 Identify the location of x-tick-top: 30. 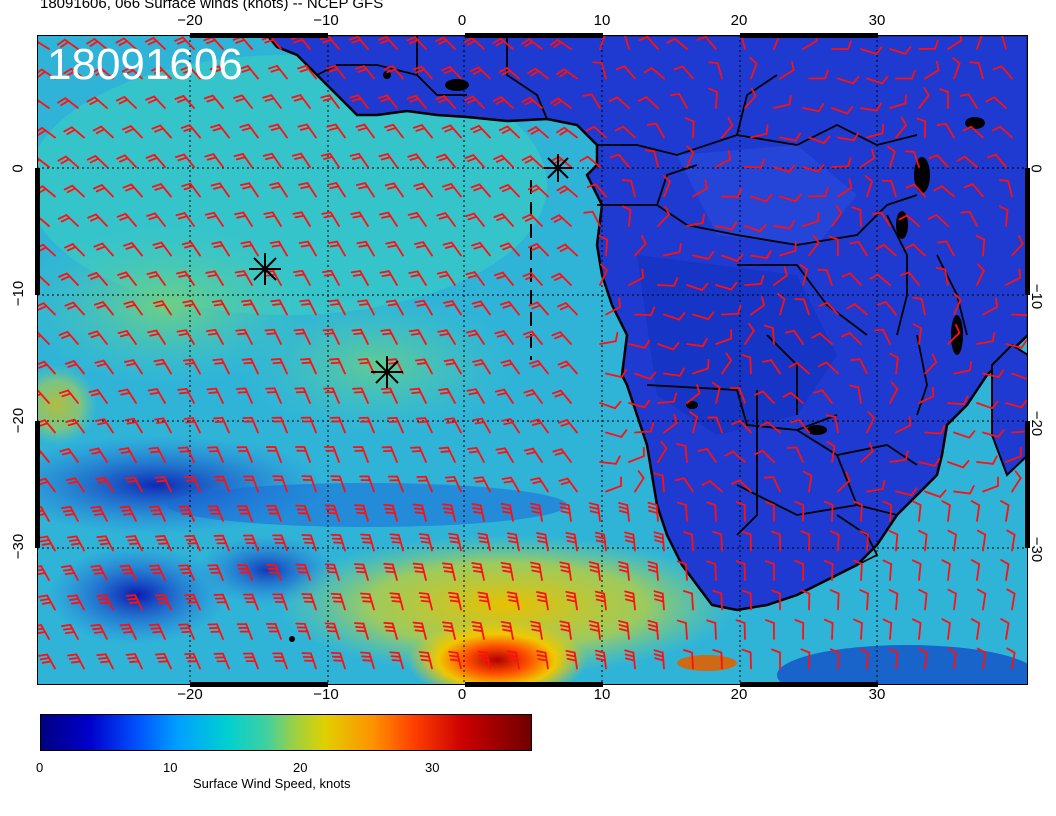
(877, 20).